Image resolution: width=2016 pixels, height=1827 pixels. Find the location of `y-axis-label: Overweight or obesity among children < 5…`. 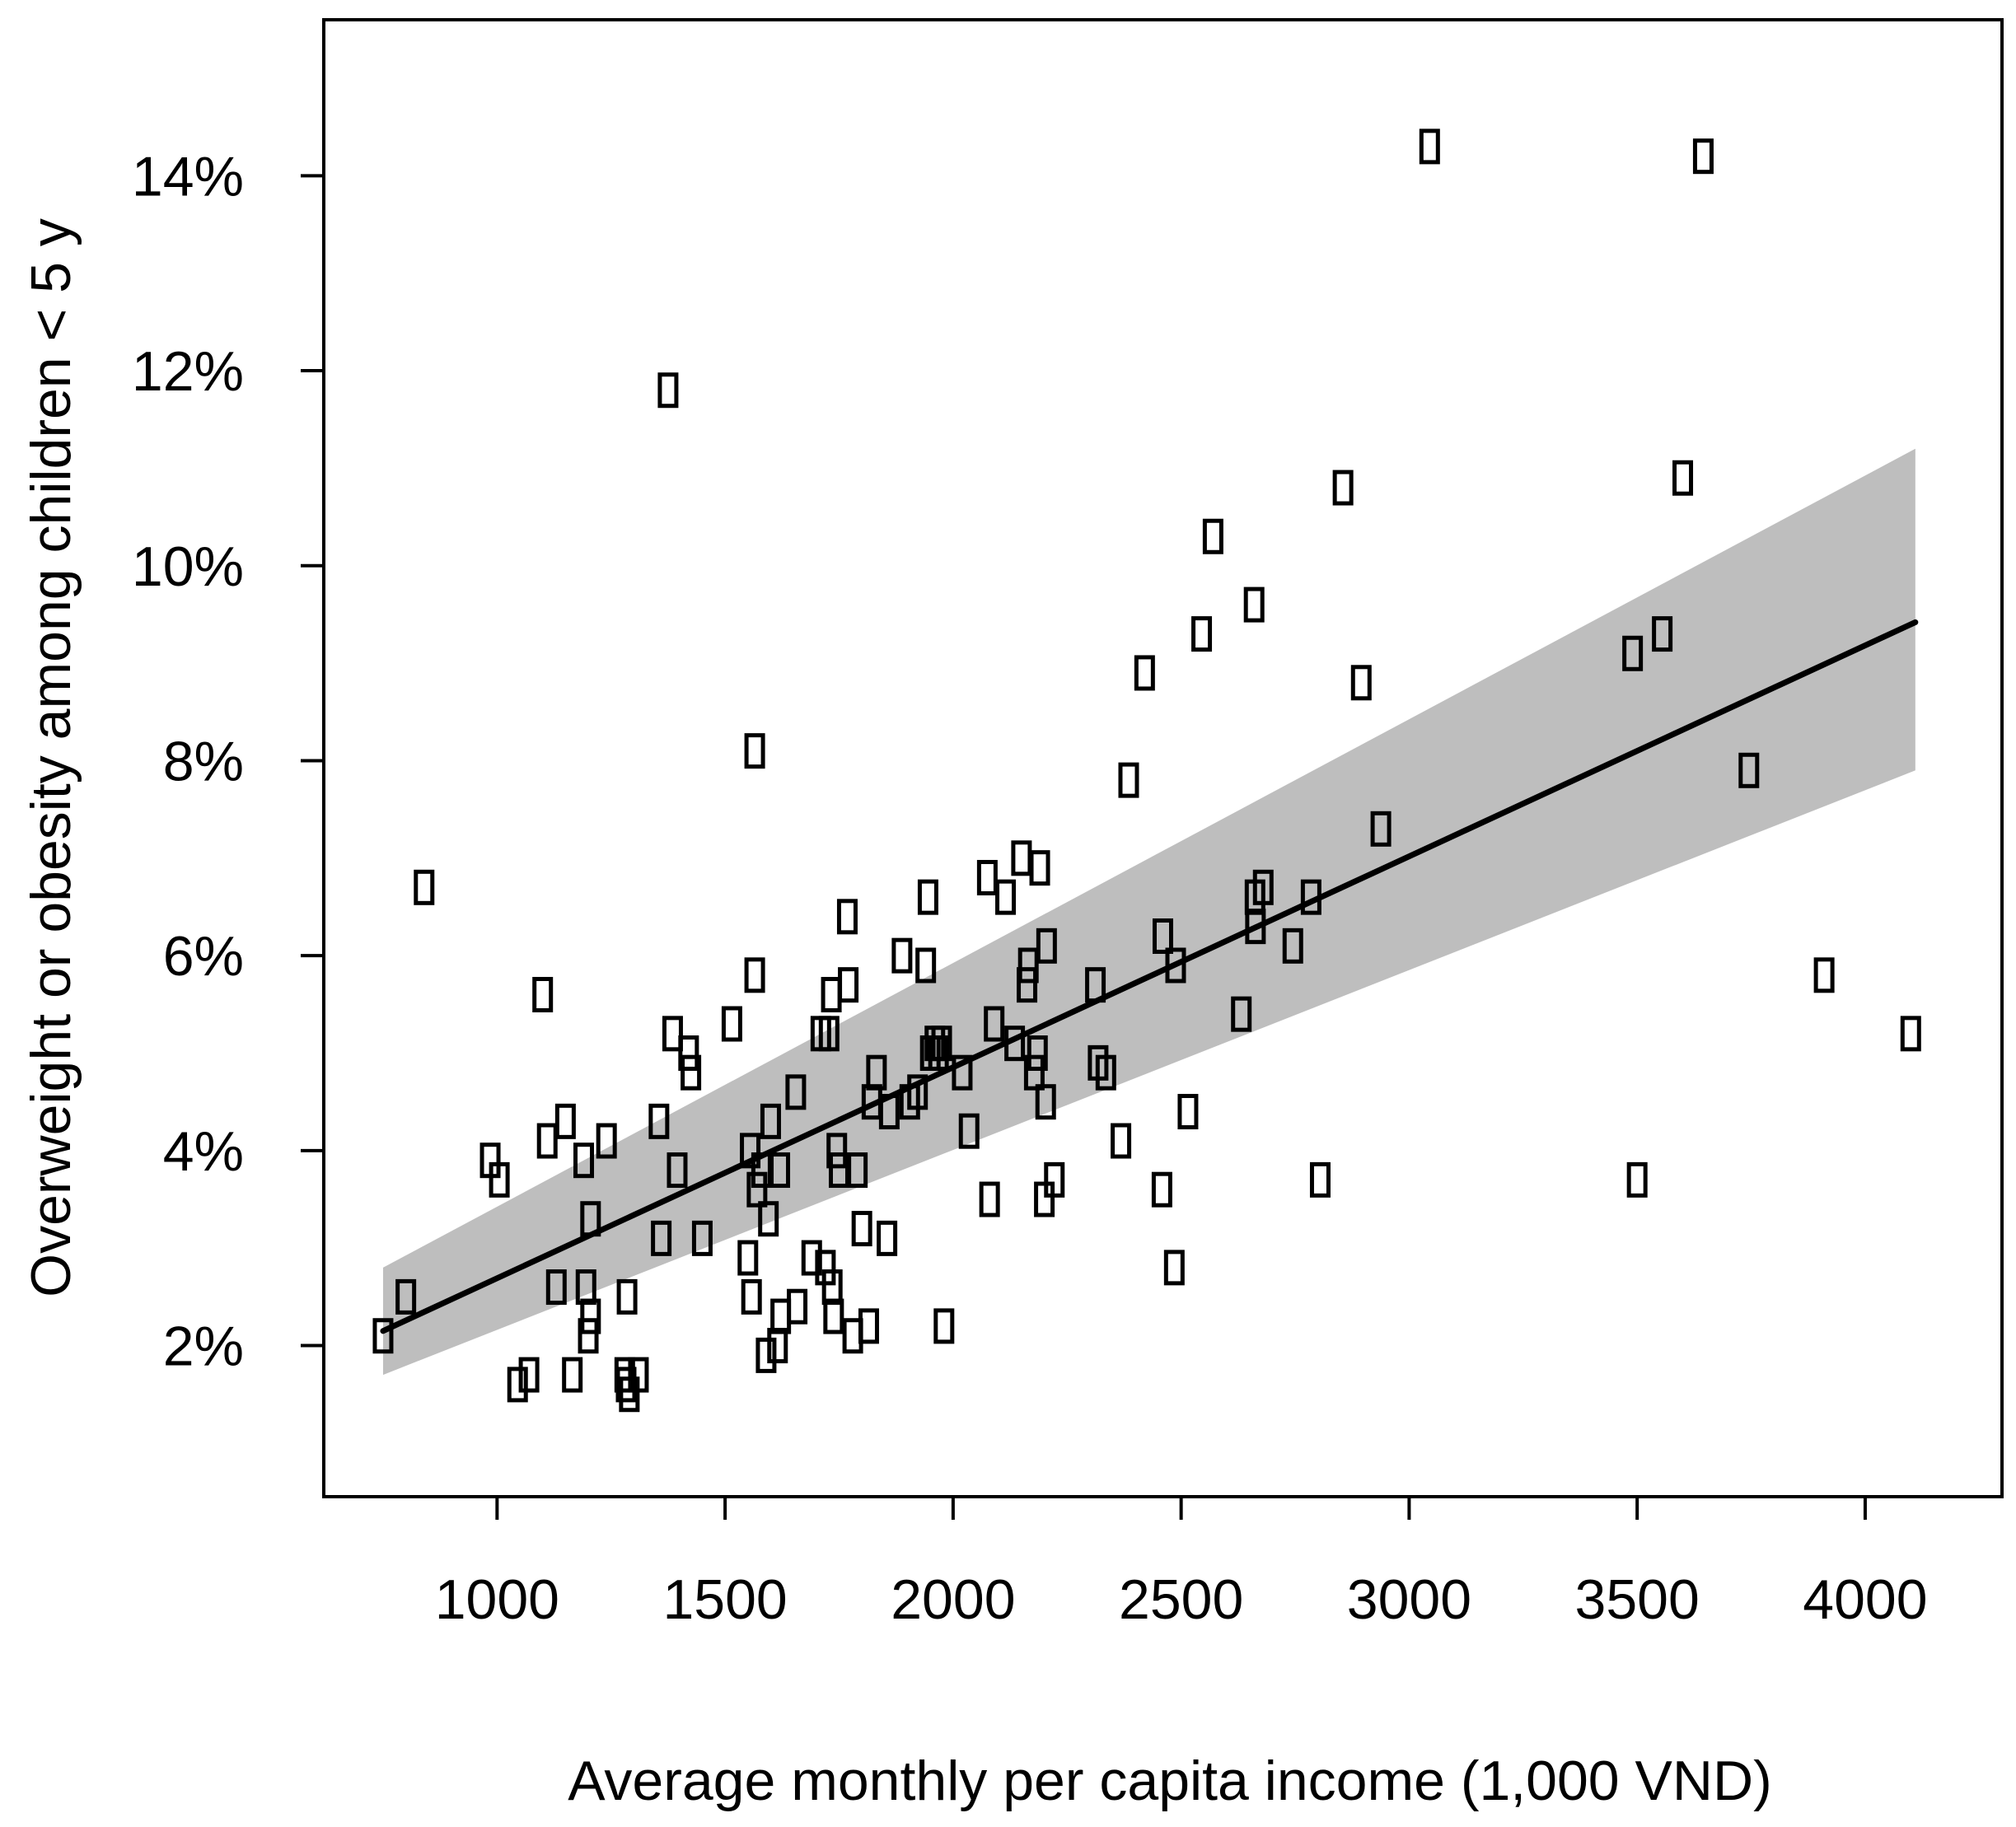

y-axis-label: Overweight or obesity among children < 5… is located at coordinates (51, 758).